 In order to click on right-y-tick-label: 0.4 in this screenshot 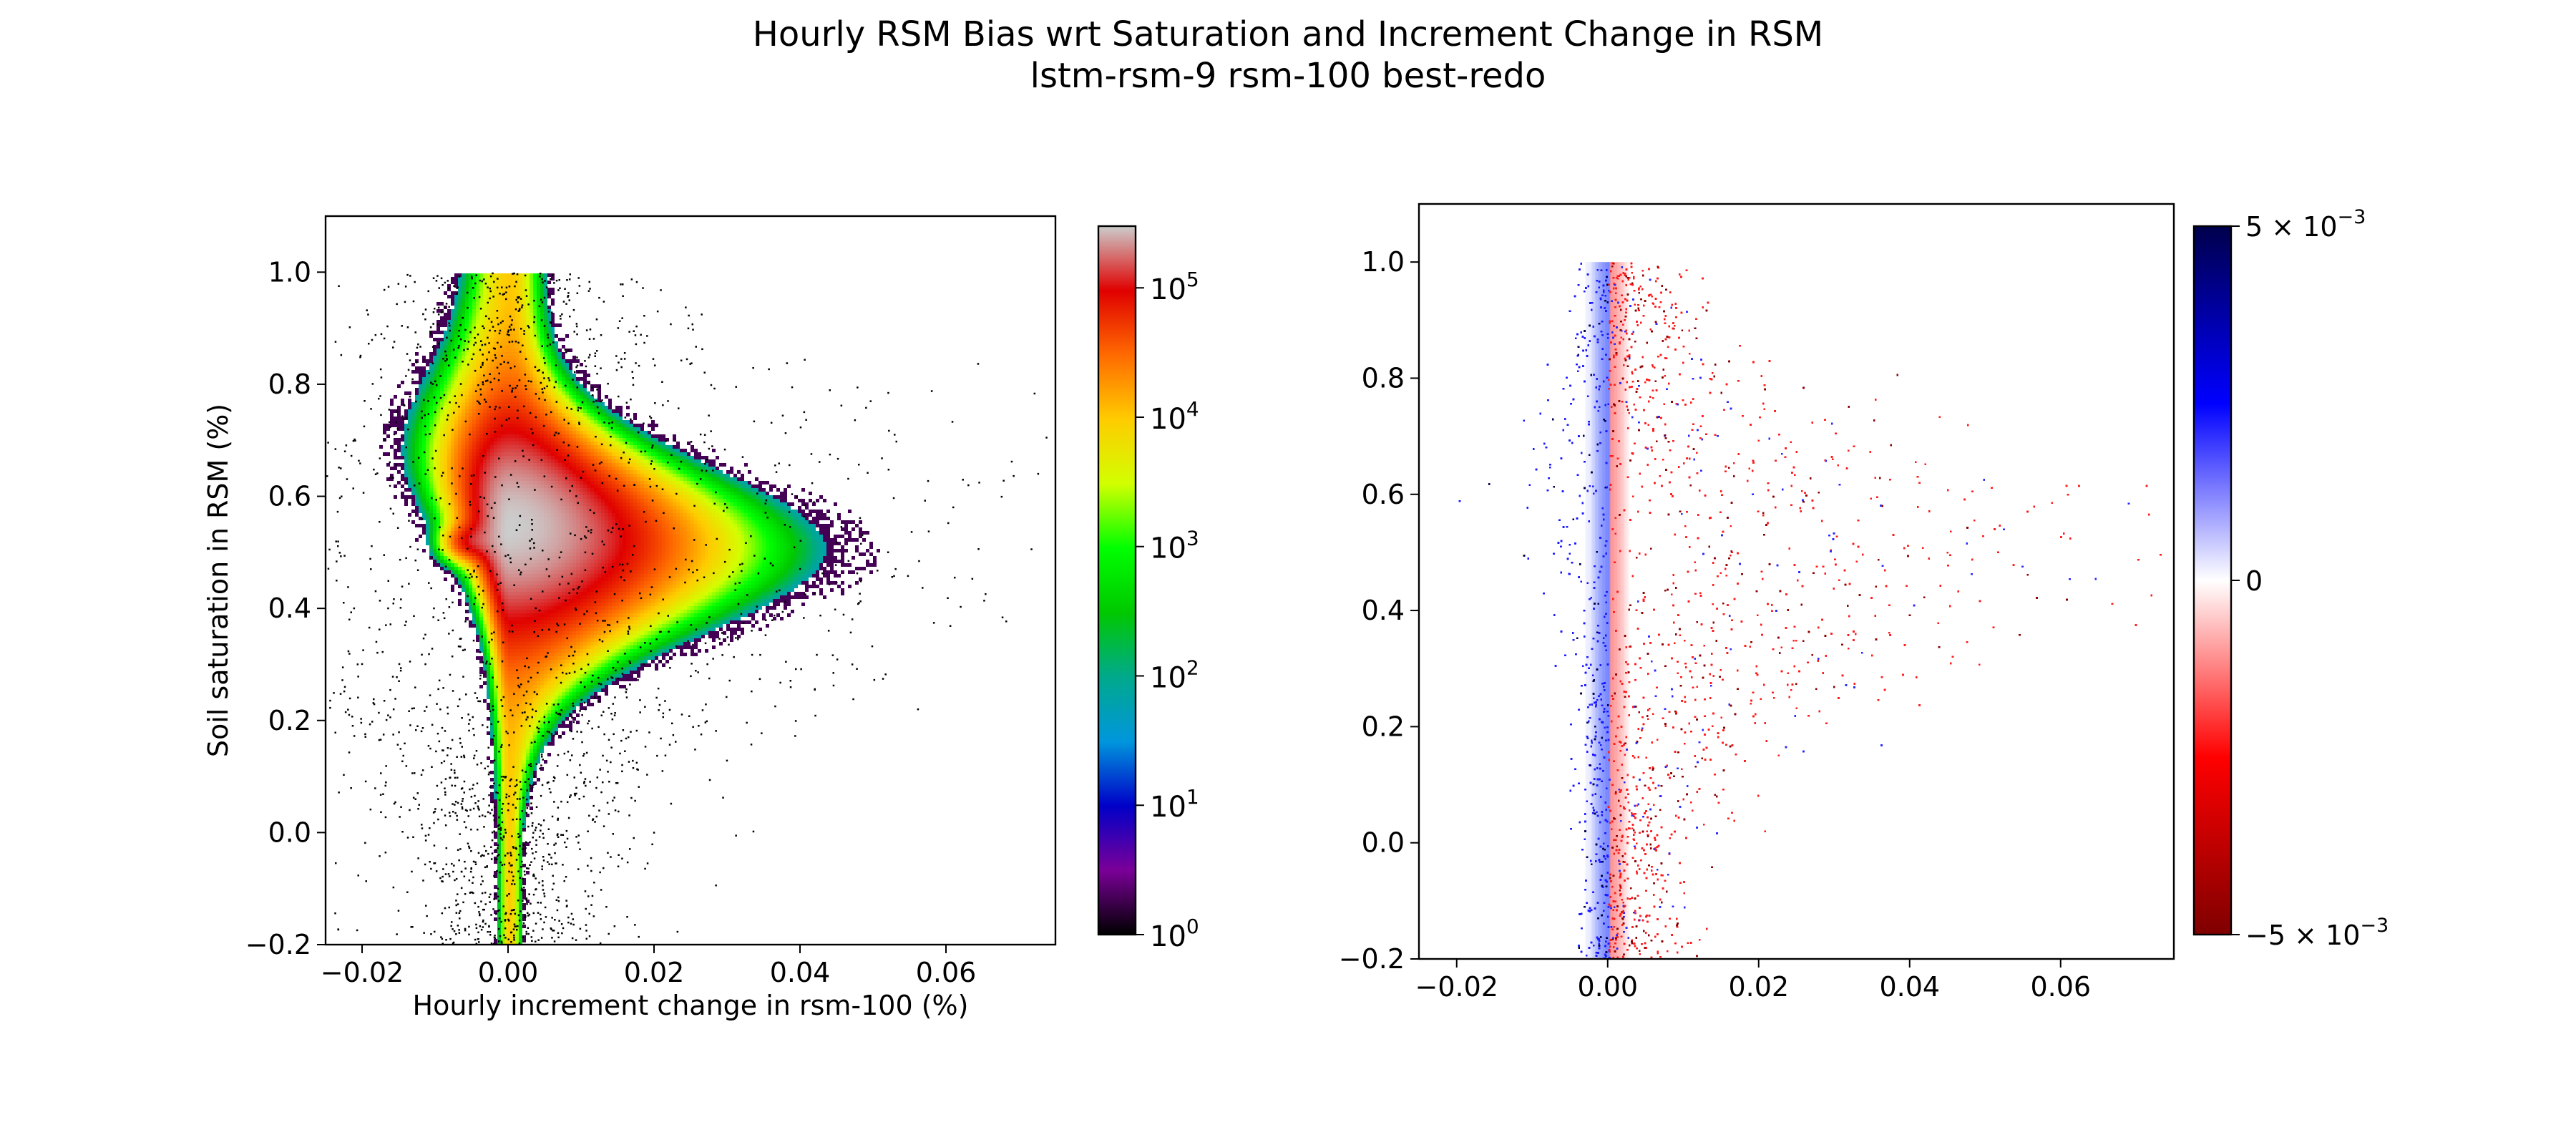, I will do `click(1383, 610)`.